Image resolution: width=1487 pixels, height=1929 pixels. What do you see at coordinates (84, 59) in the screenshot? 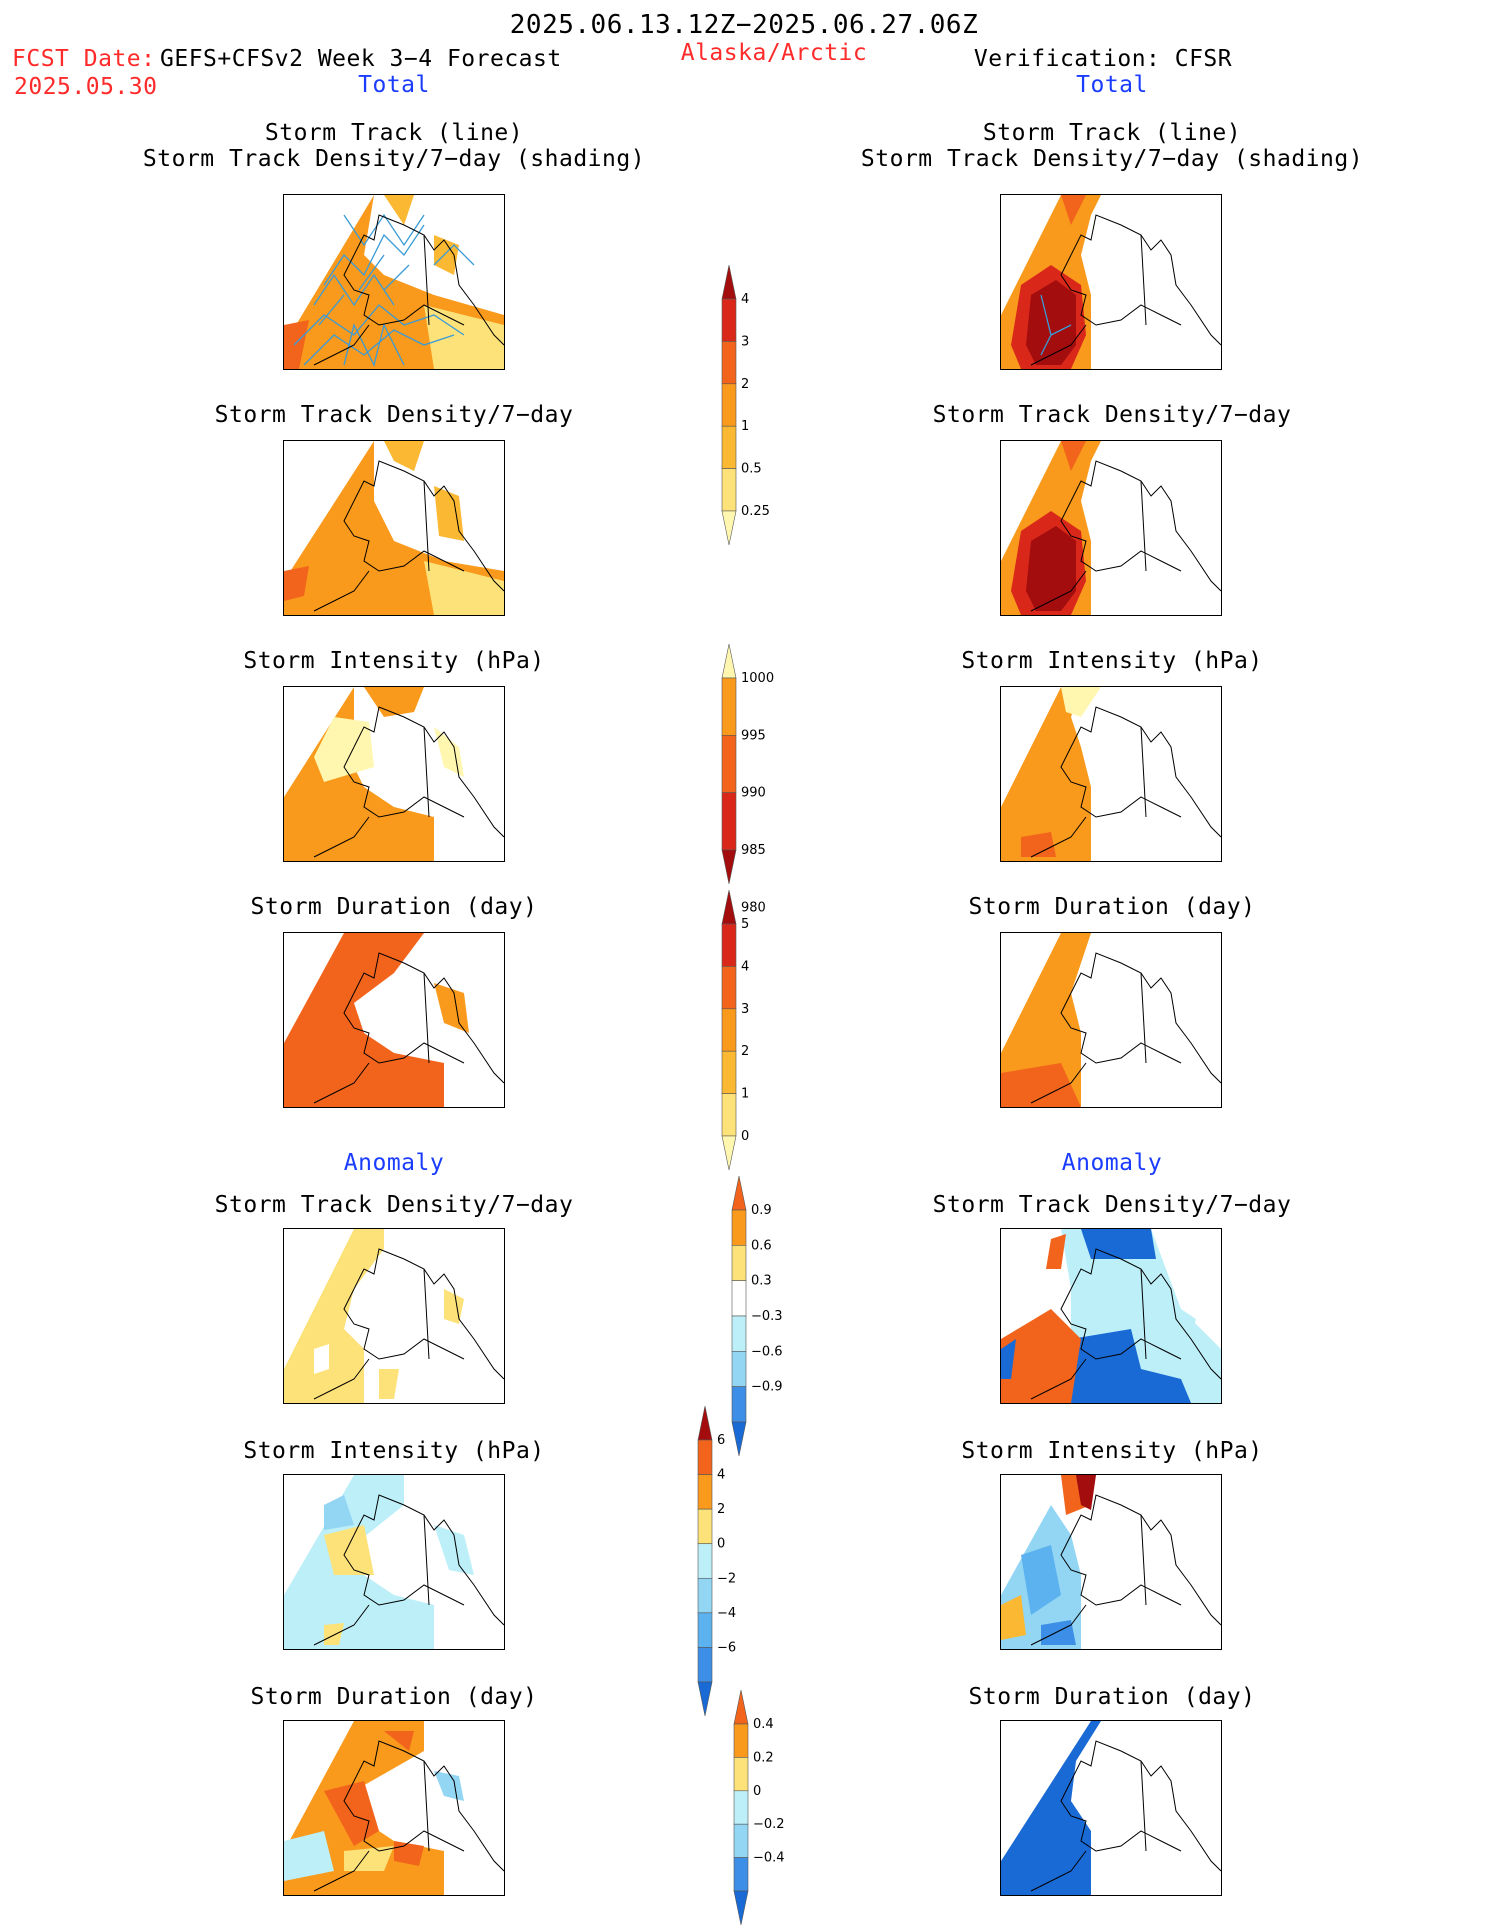
I see `fcst-date-label: FCST Date:` at bounding box center [84, 59].